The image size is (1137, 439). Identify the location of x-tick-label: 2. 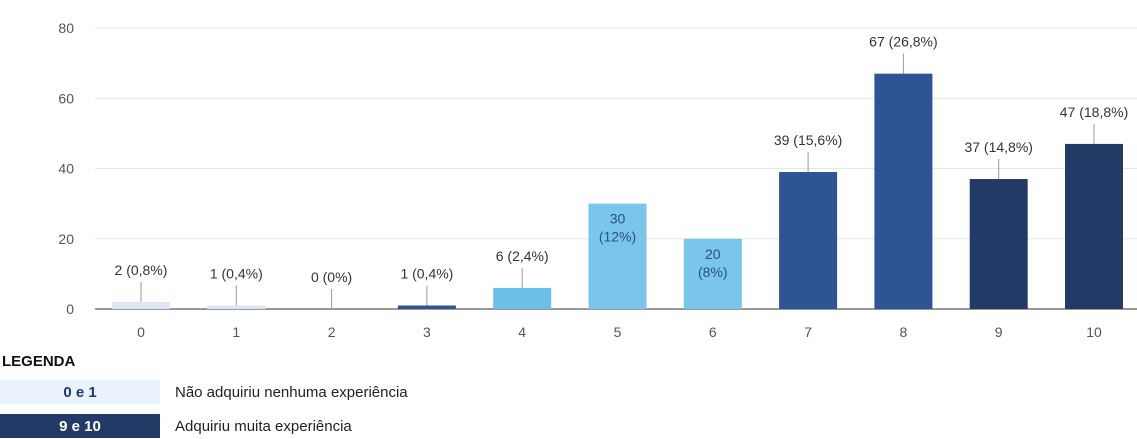
(332, 332).